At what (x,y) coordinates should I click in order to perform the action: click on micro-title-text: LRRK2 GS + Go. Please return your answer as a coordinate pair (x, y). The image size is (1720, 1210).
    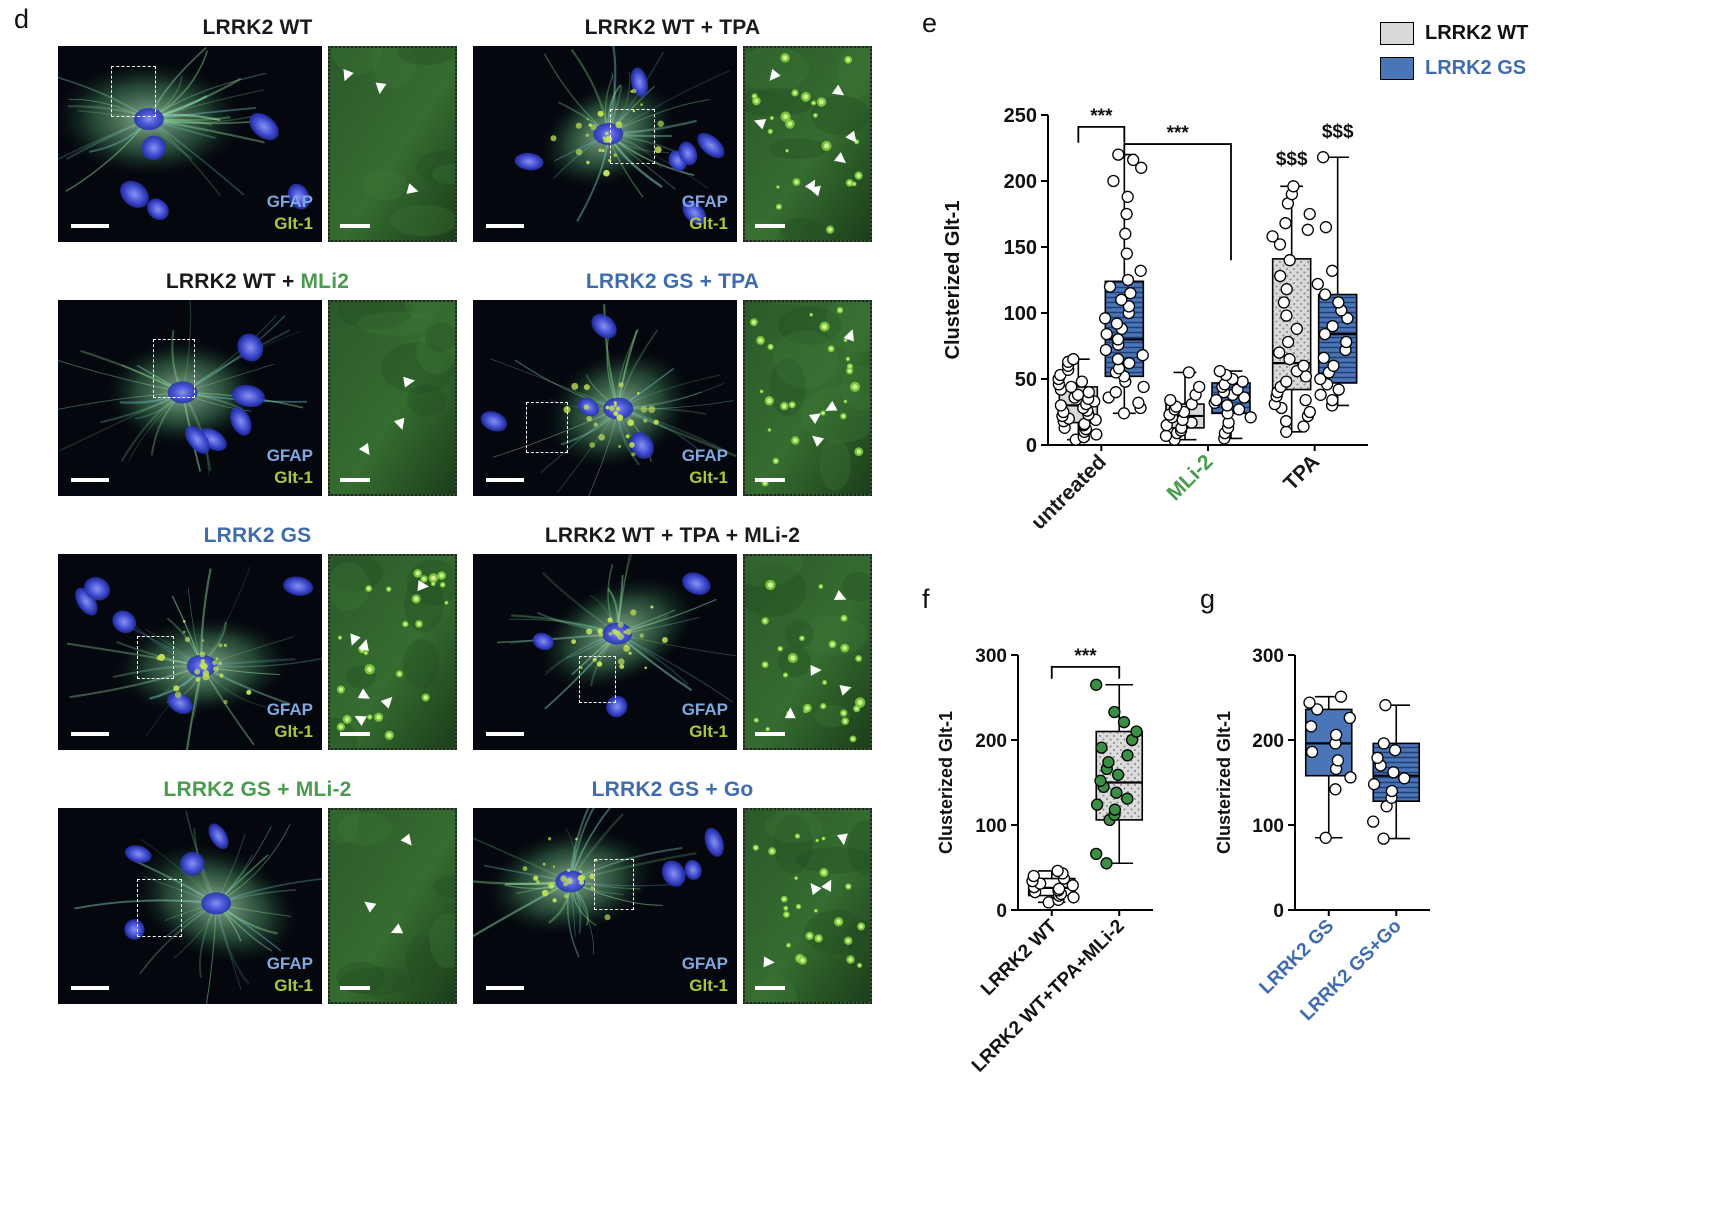
    Looking at the image, I should click on (672, 789).